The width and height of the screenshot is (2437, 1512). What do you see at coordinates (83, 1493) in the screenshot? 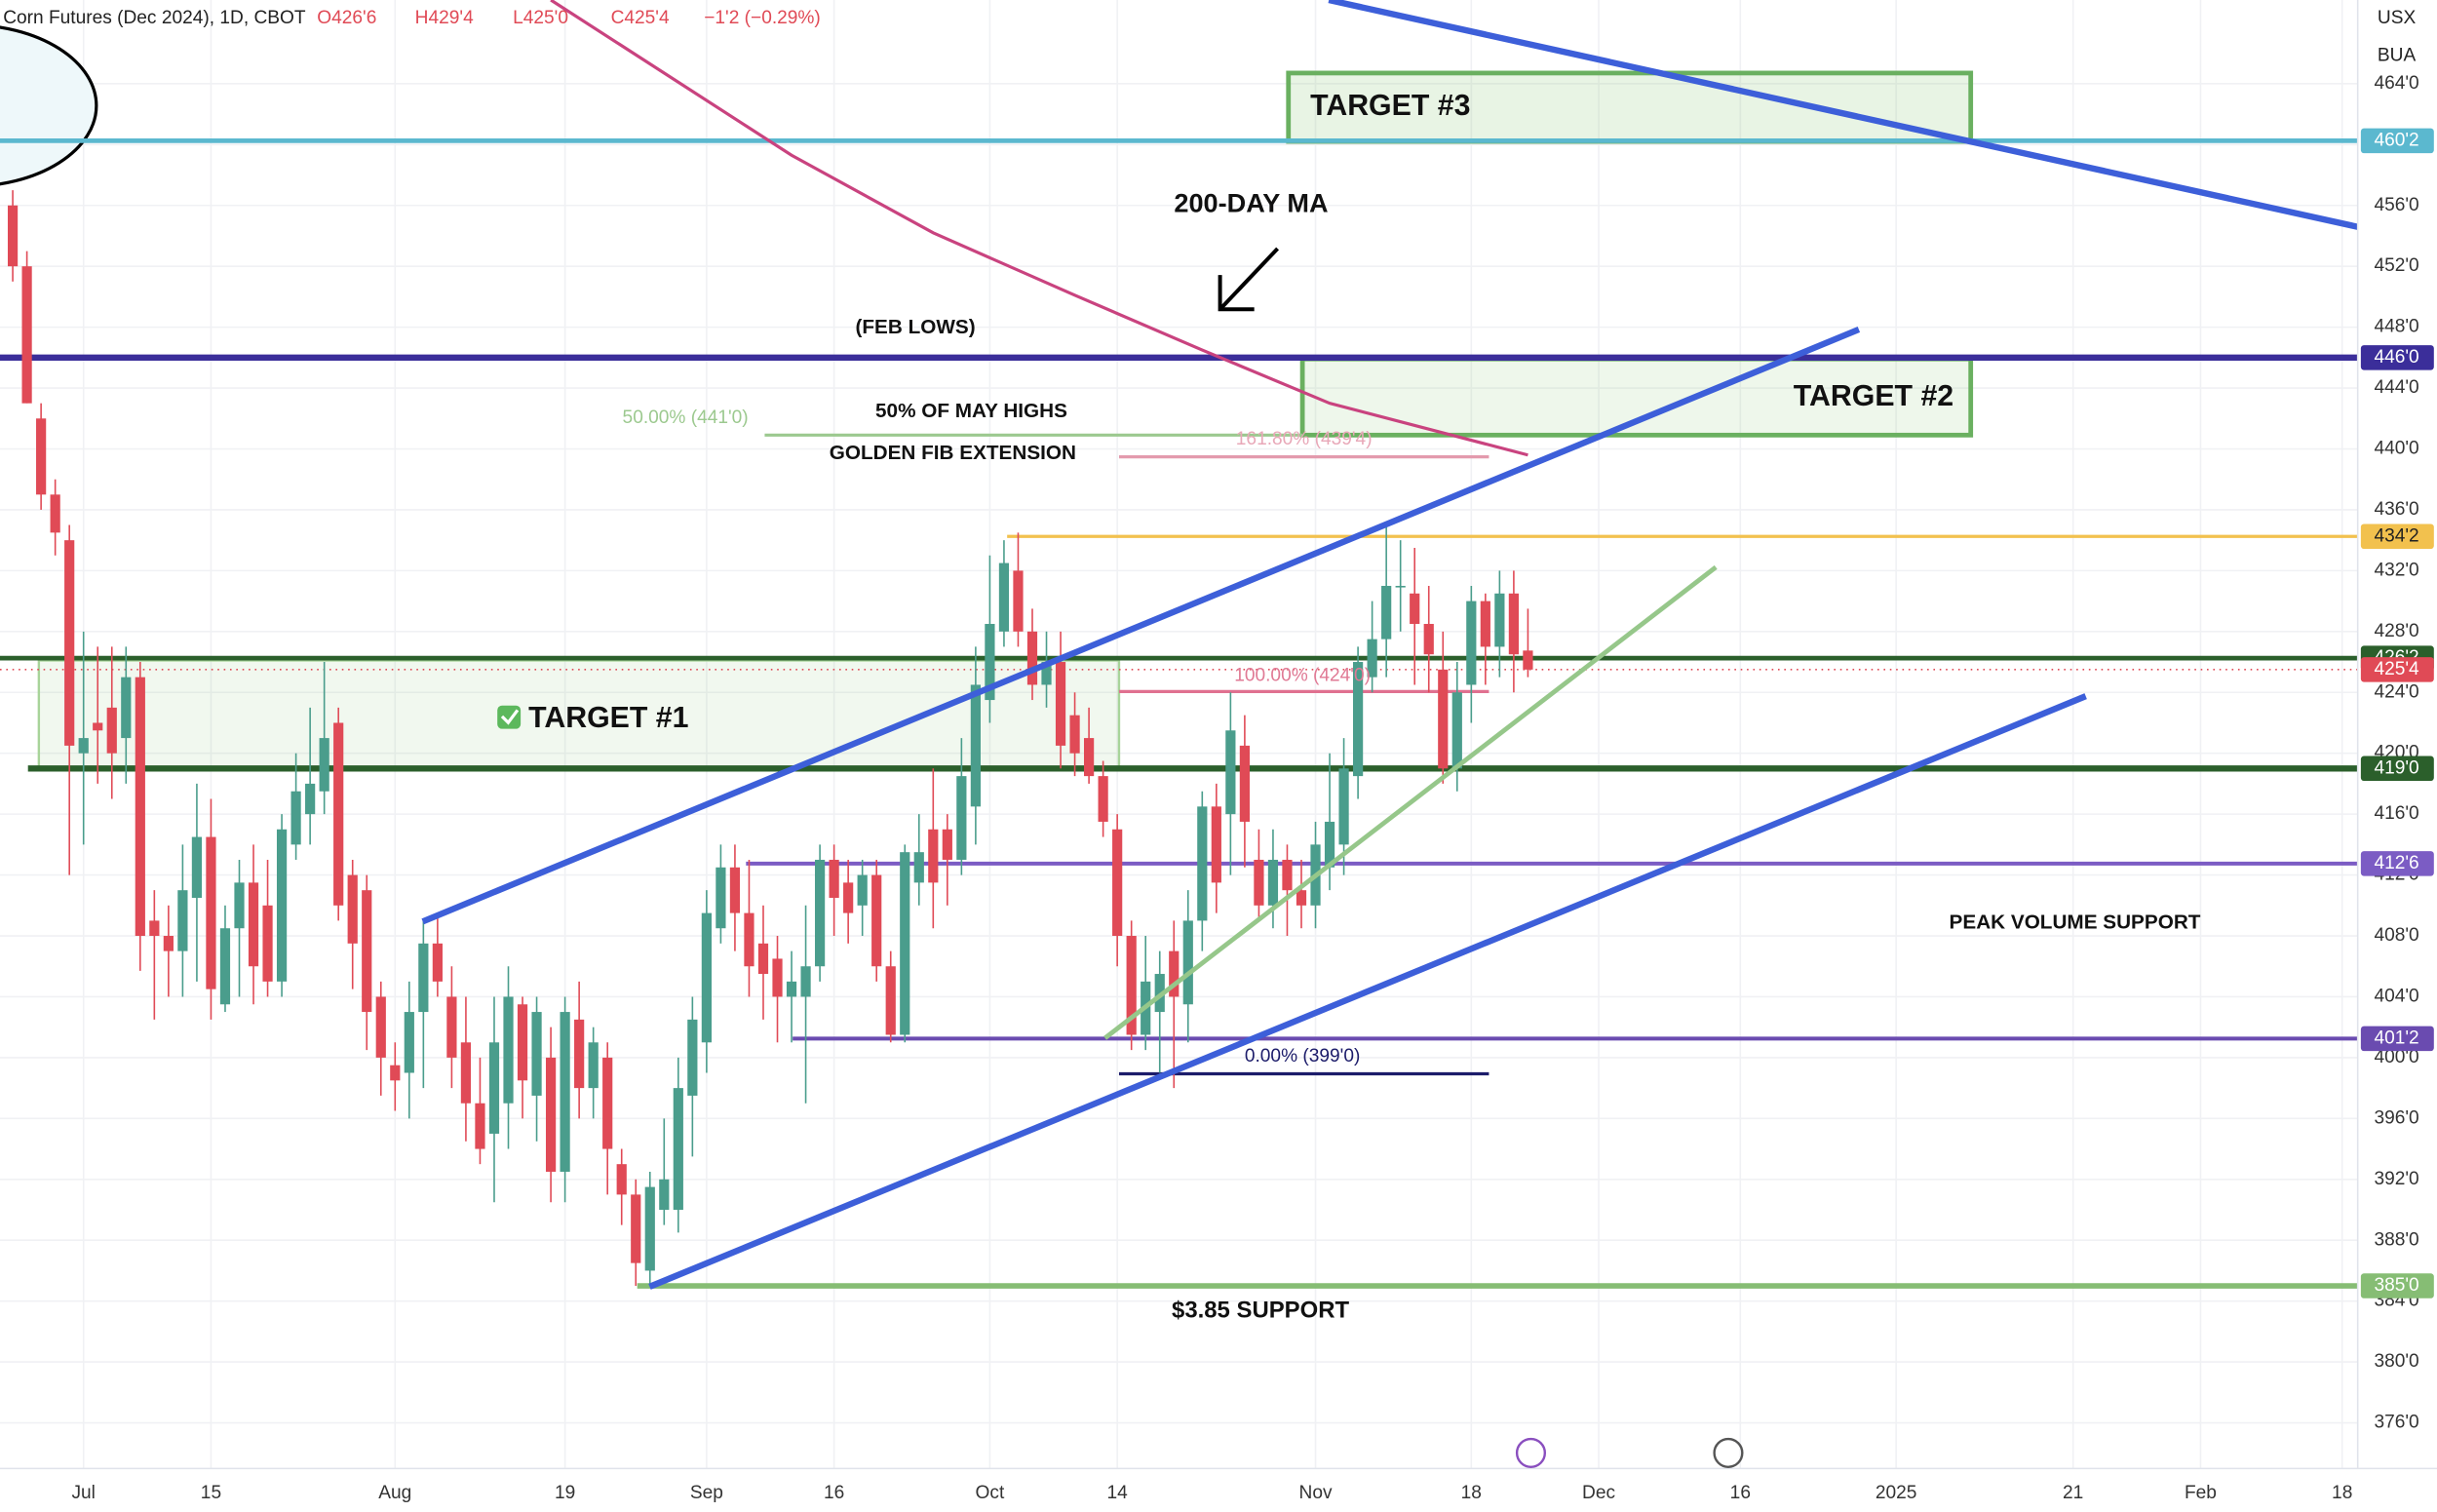
I see `x-tick-label: Jul` at bounding box center [83, 1493].